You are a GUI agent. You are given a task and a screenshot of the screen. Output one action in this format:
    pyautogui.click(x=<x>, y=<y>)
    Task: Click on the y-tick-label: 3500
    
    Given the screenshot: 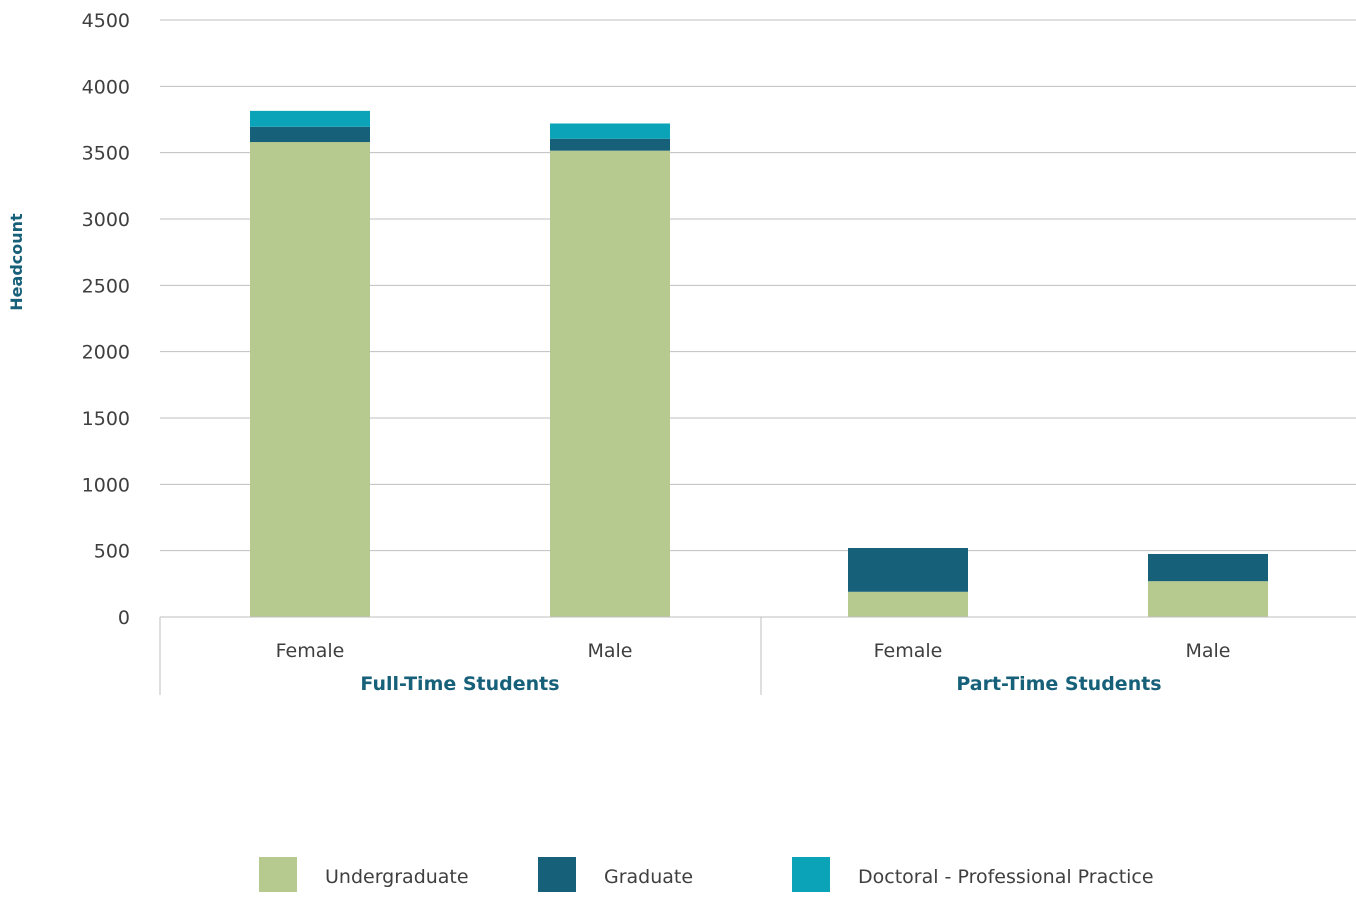 What is the action you would take?
    pyautogui.click(x=106, y=154)
    